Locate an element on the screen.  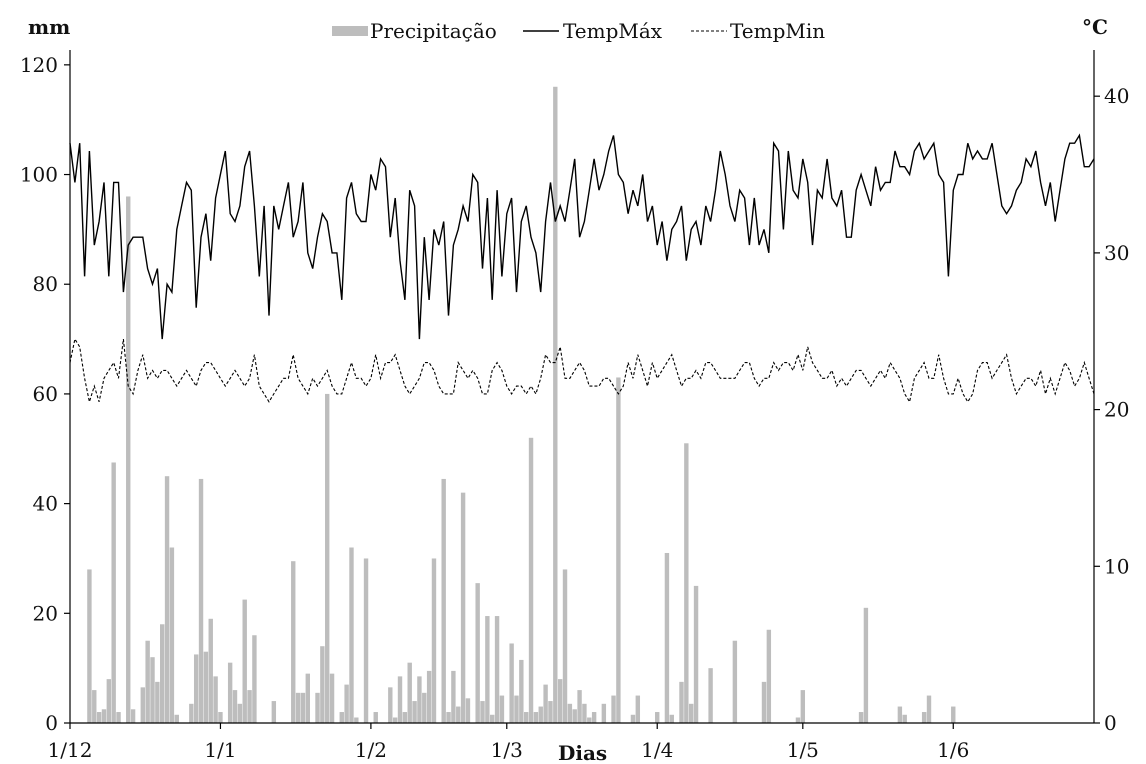
legend-tmax-label: TempMáx is located at coordinates (613, 31).